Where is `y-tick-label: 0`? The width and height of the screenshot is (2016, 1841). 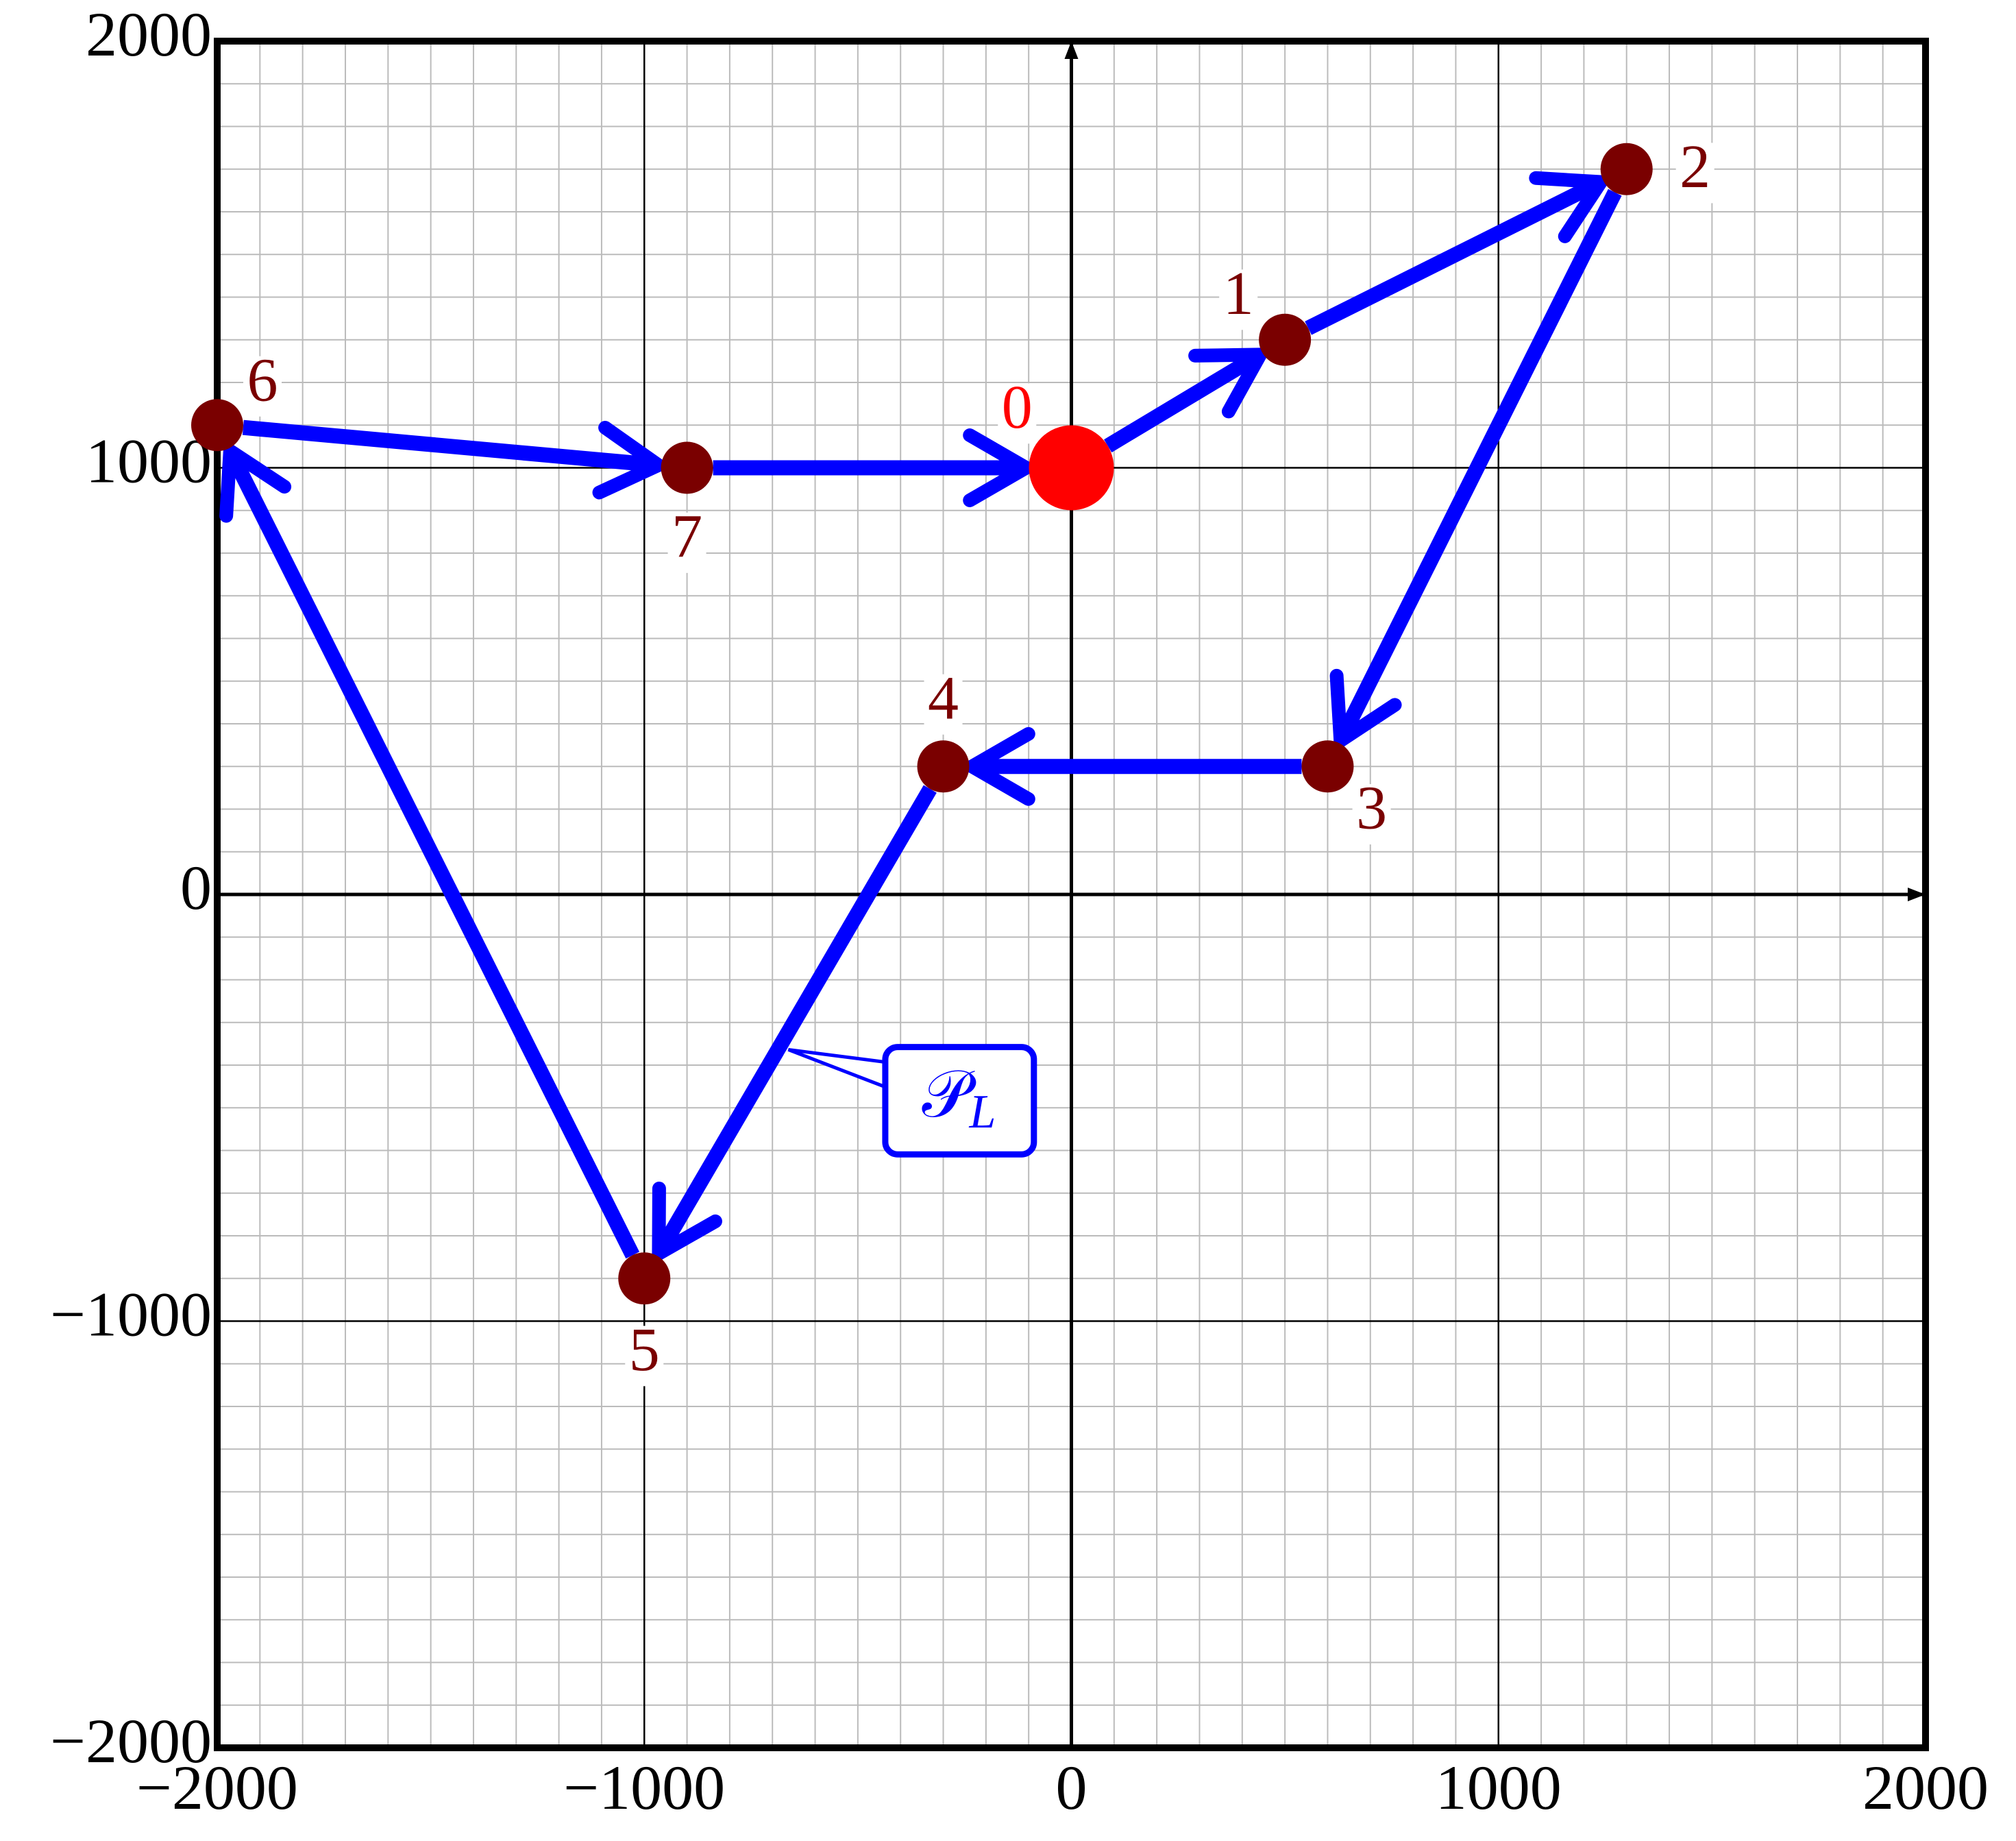 y-tick-label: 0 is located at coordinates (196, 888).